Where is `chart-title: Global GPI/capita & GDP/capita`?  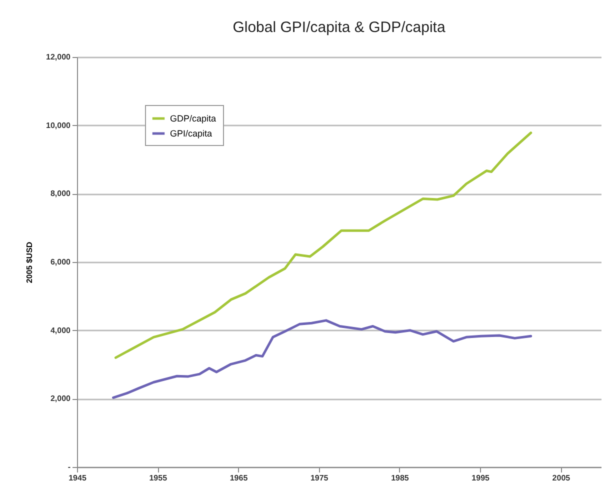 chart-title: Global GPI/capita & GDP/capita is located at coordinates (339, 27).